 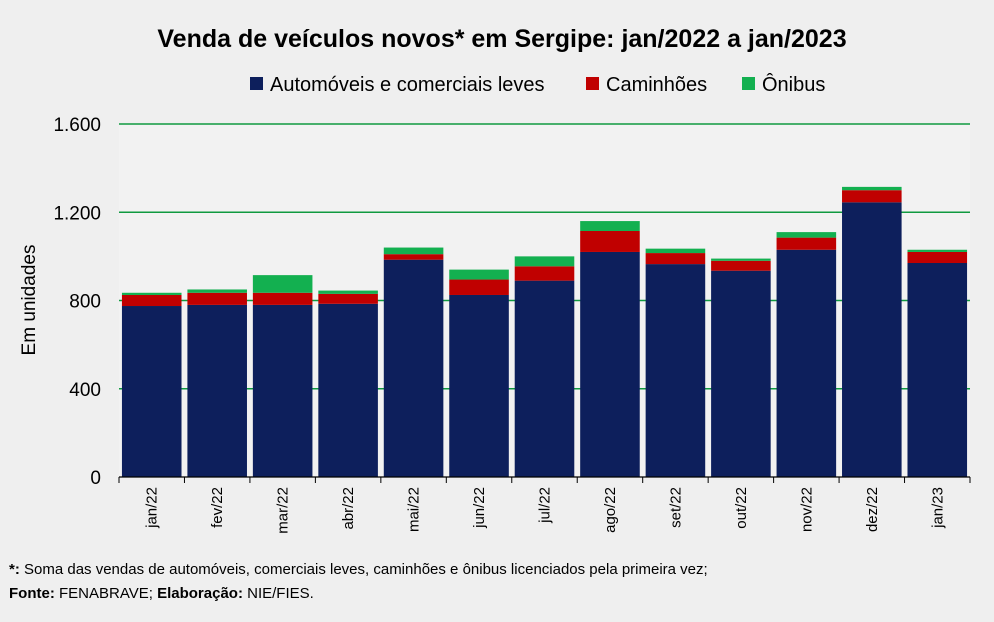 I want to click on legend-label: Automóveis e comerciais leves, so click(x=407, y=85).